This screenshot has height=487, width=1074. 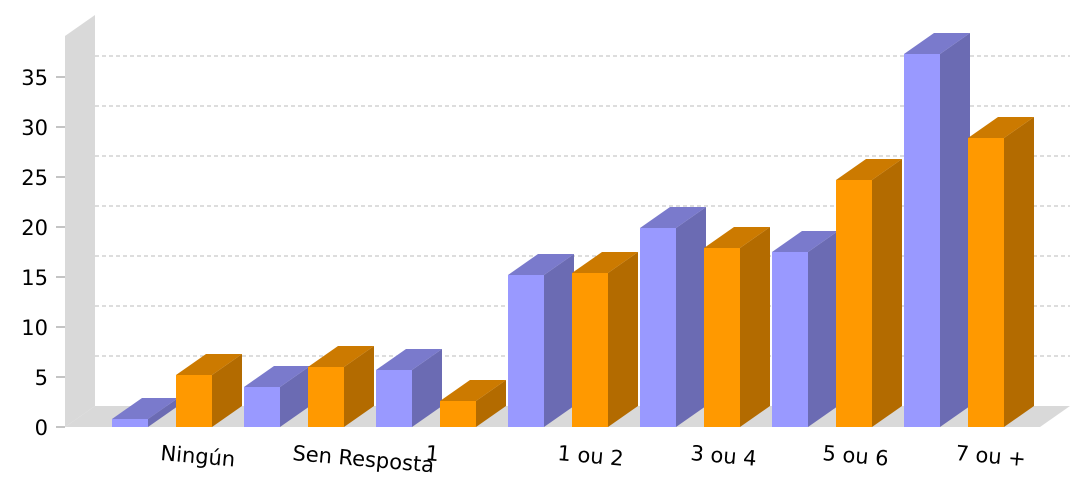 What do you see at coordinates (34, 78) in the screenshot?
I see `y-tick-label: 35` at bounding box center [34, 78].